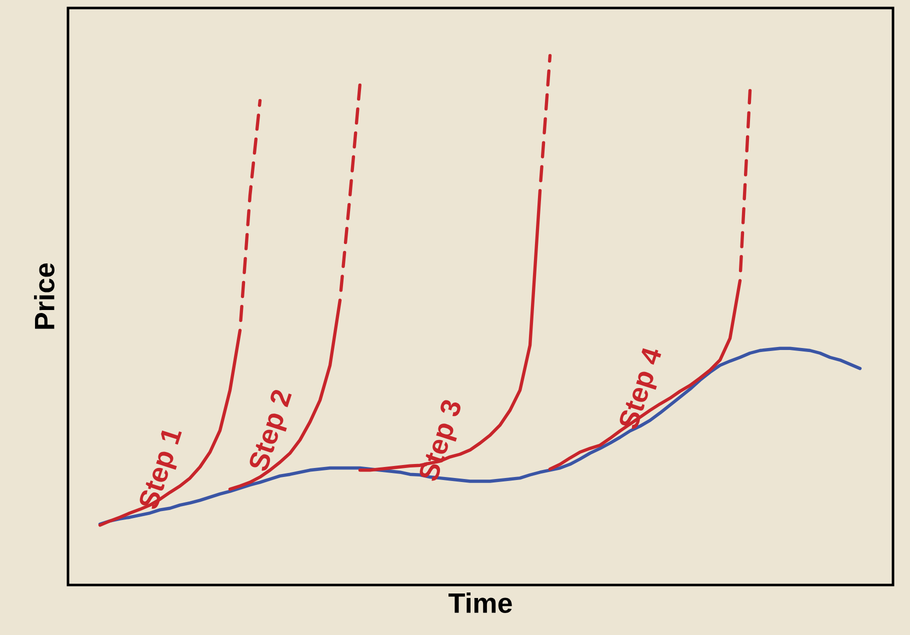 This screenshot has height=635, width=910. Describe the element at coordinates (480, 602) in the screenshot. I see `x-axis-title: Time` at that location.